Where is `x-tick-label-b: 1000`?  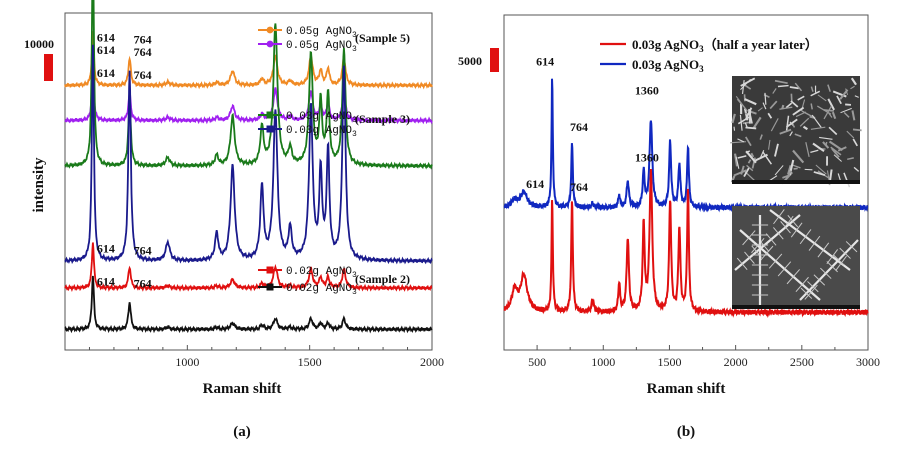 x-tick-label-b: 1000 is located at coordinates (603, 362).